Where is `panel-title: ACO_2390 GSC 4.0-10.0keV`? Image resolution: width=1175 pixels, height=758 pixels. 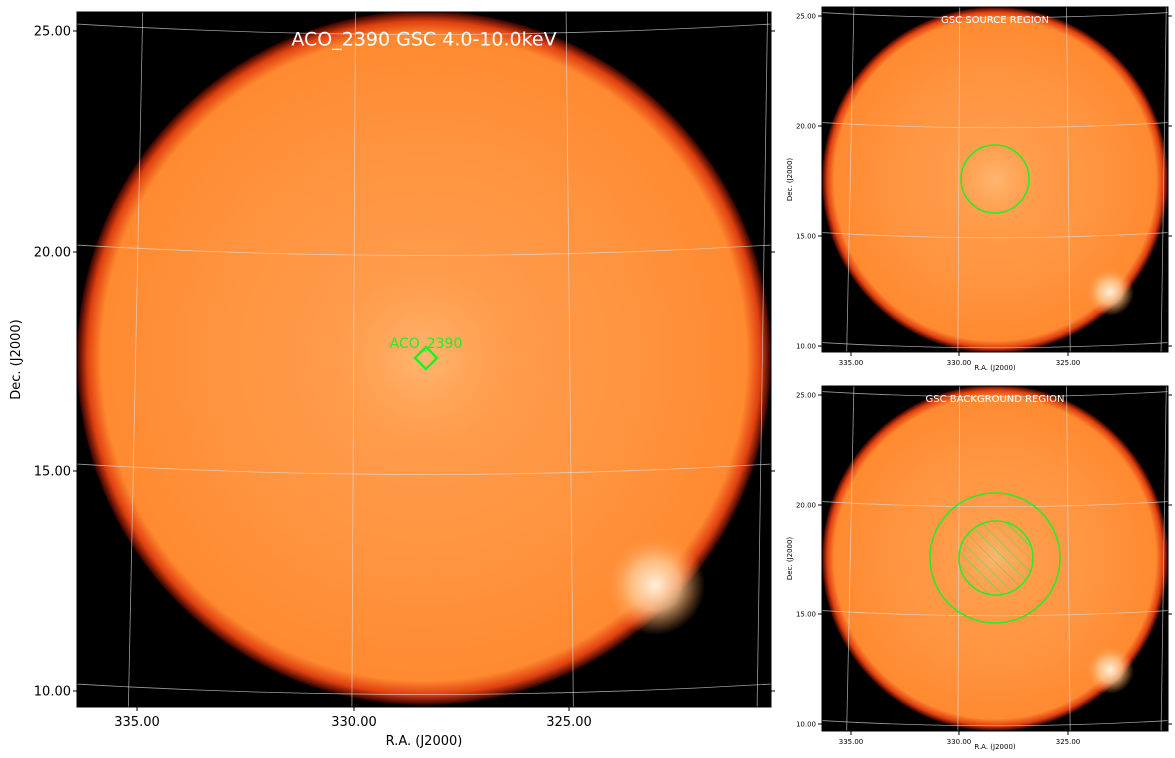 panel-title: ACO_2390 GSC 4.0-10.0keV is located at coordinates (423, 40).